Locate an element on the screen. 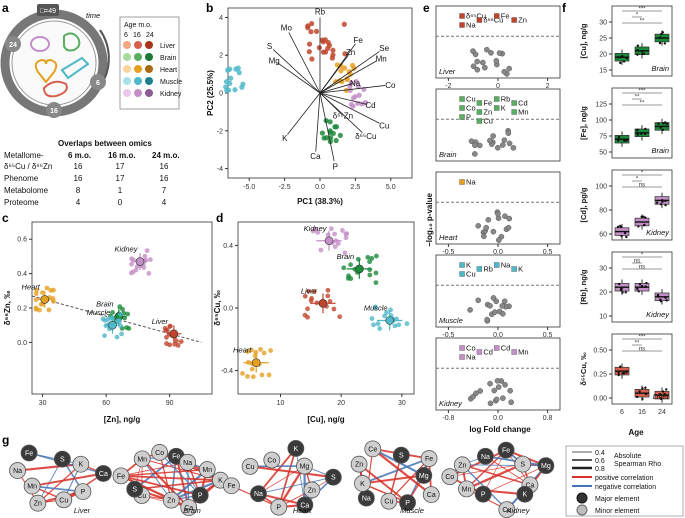 This screenshot has width=685, height=518. loading-label: Mg is located at coordinates (274, 60).